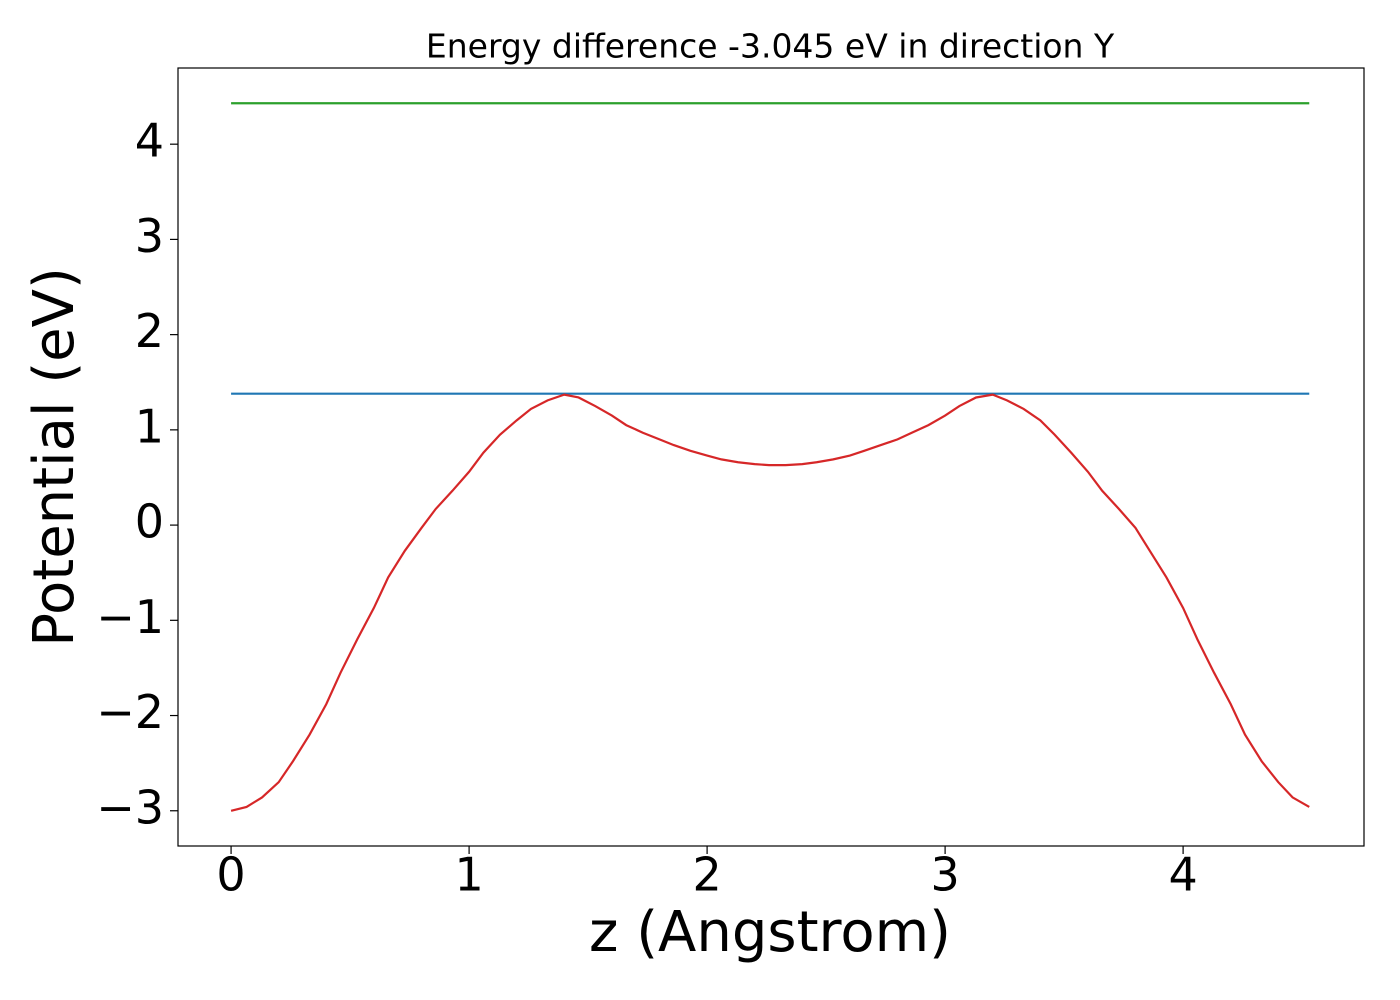 This screenshot has width=1400, height=1000. I want to click on y-tick-label: 3, so click(149, 236).